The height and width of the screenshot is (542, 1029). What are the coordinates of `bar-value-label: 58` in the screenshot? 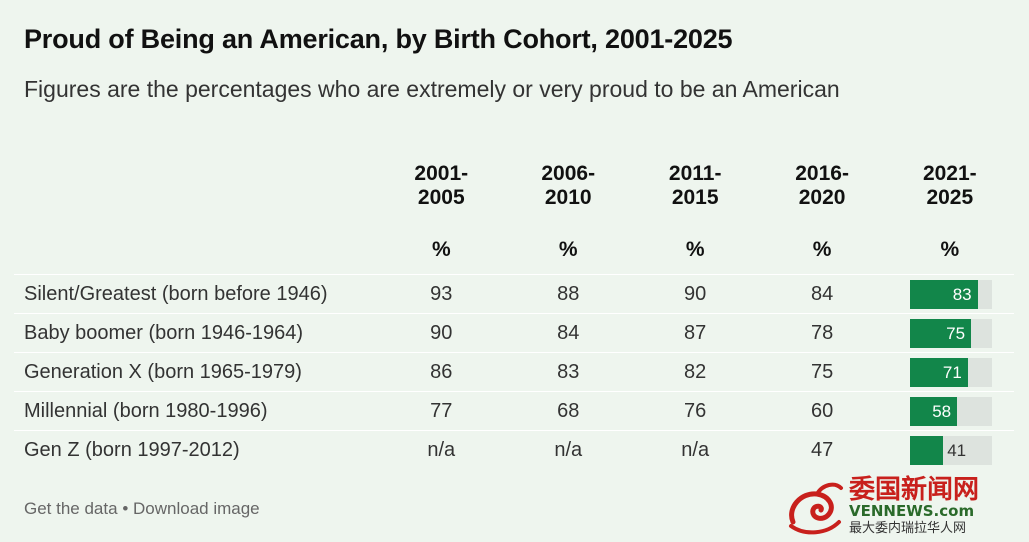 It's located at (942, 411).